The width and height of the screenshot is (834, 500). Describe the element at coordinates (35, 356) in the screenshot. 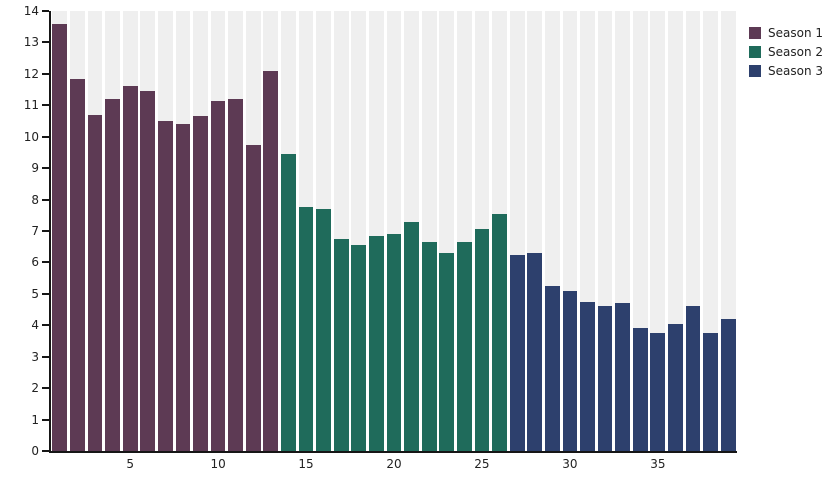

I see `y-tick-label: 3` at that location.